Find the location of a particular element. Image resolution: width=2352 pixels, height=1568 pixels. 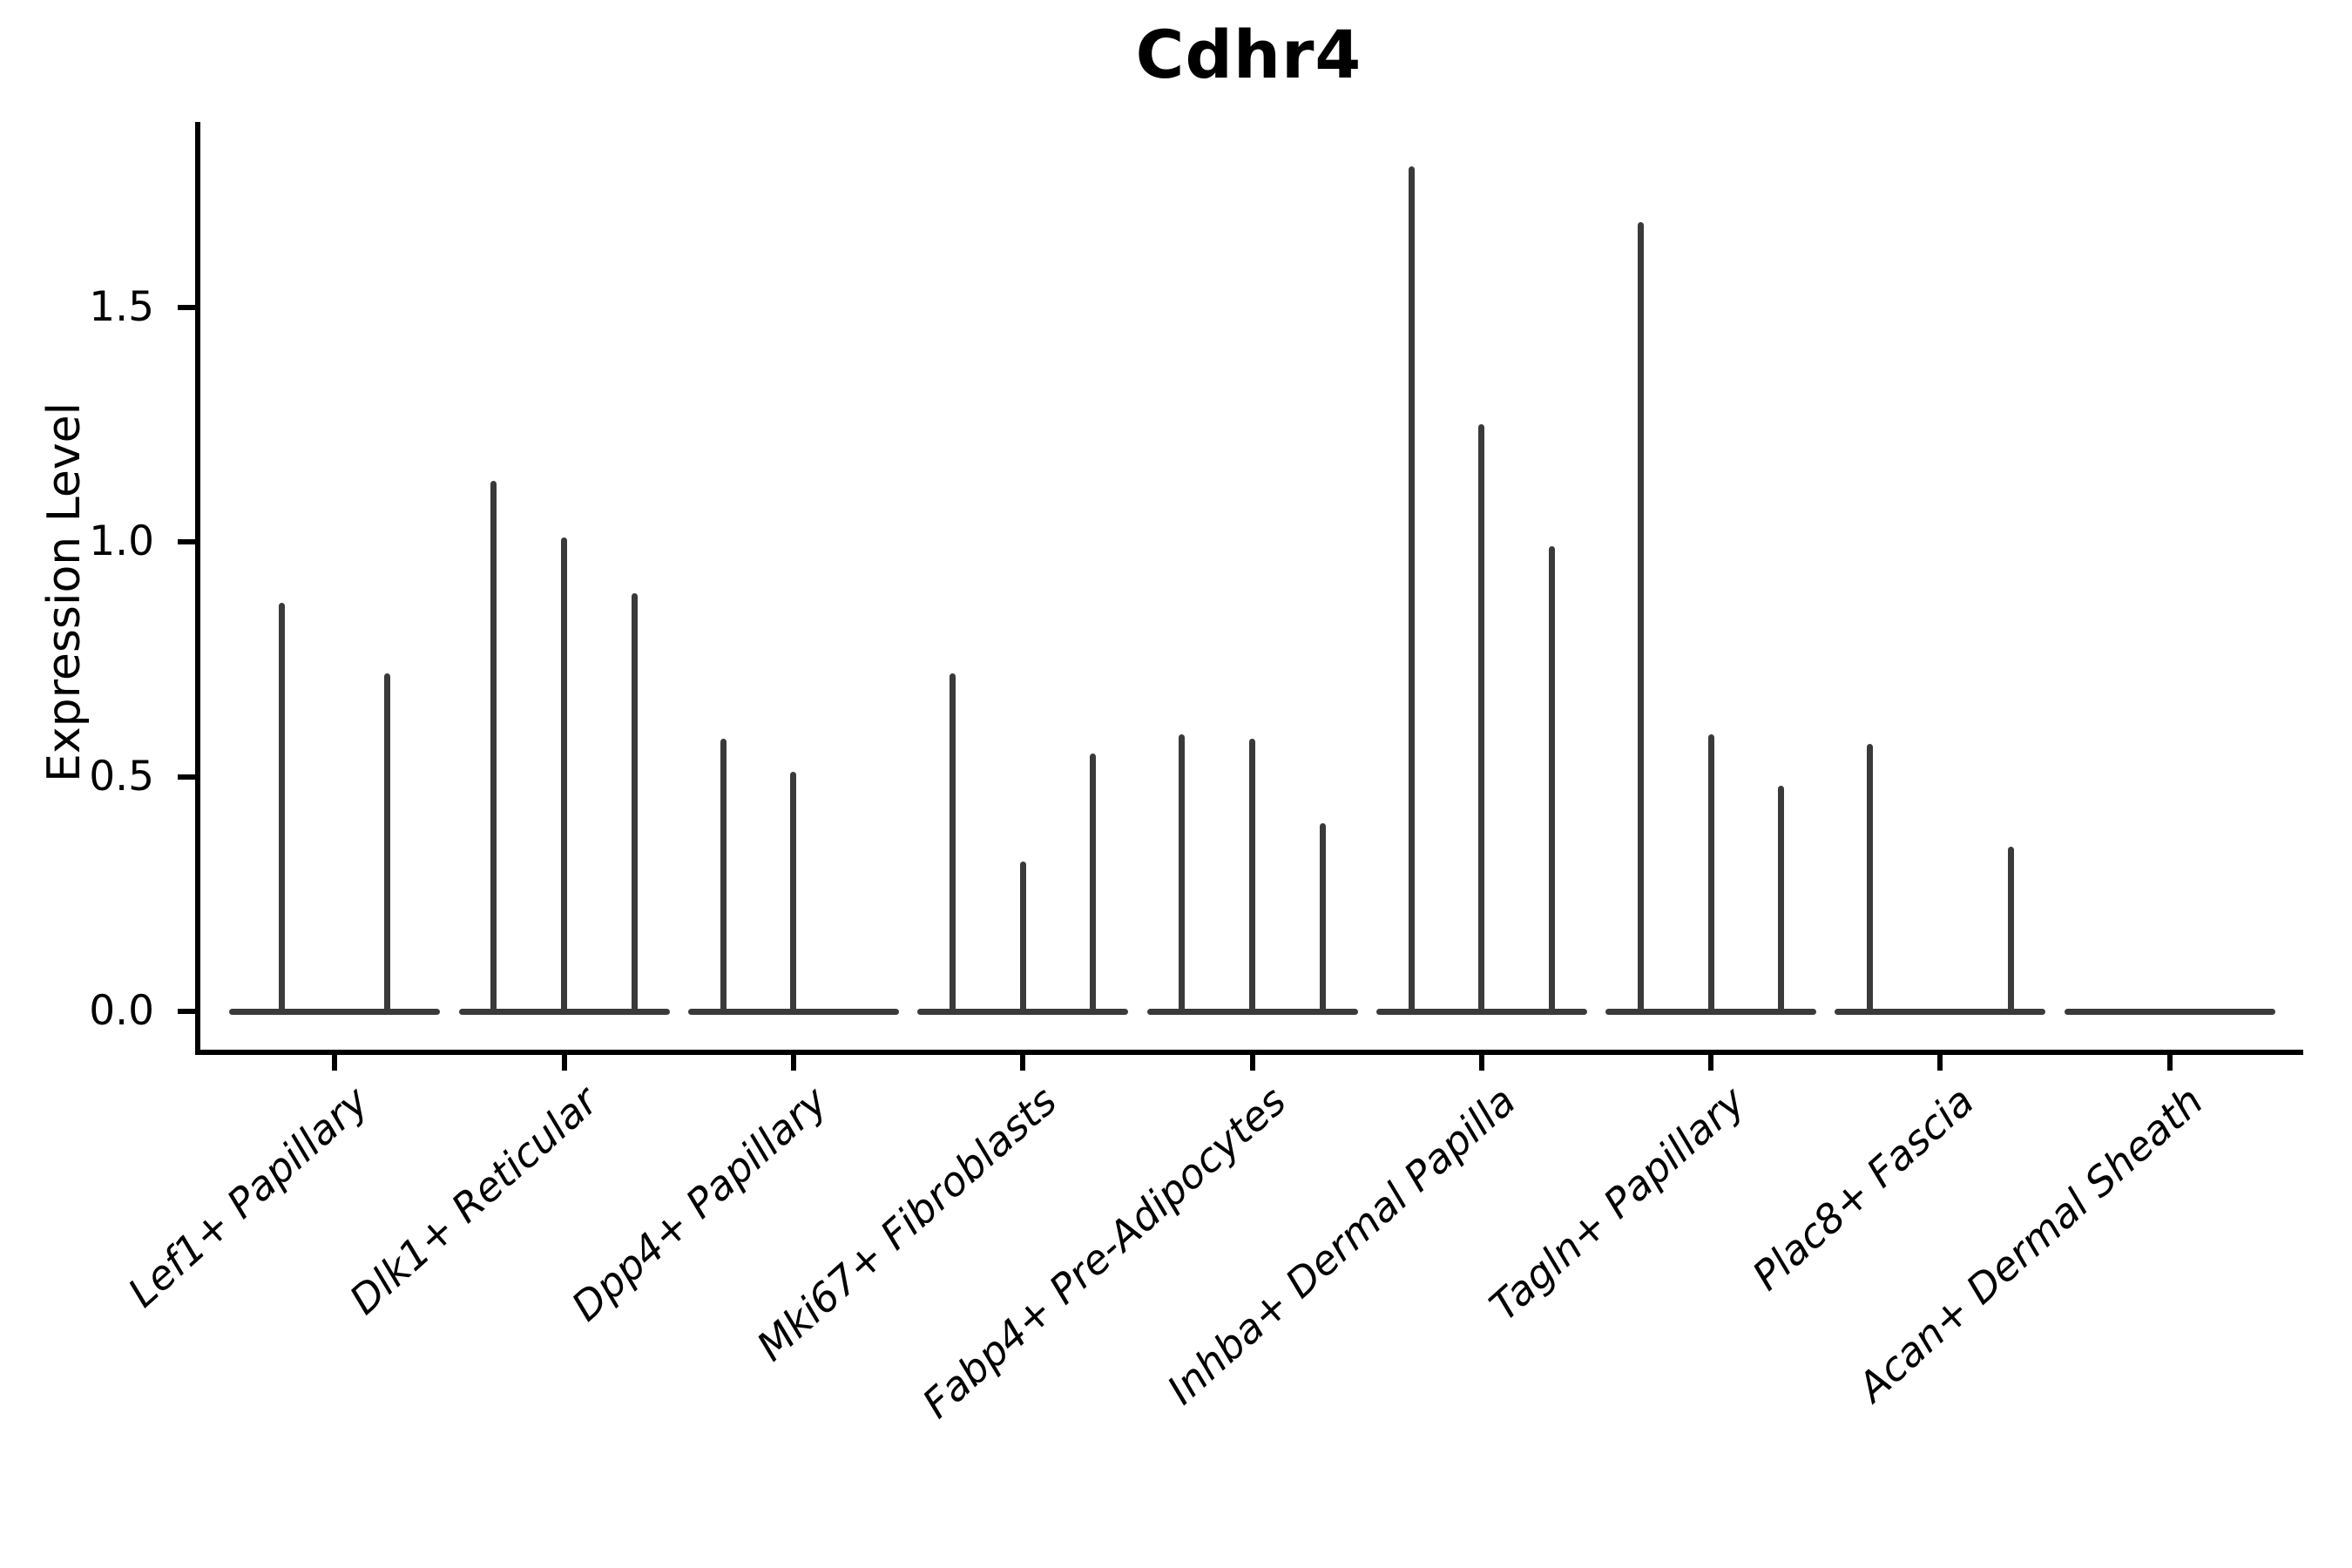

y-tick-label: 1.0 is located at coordinates (121, 541).